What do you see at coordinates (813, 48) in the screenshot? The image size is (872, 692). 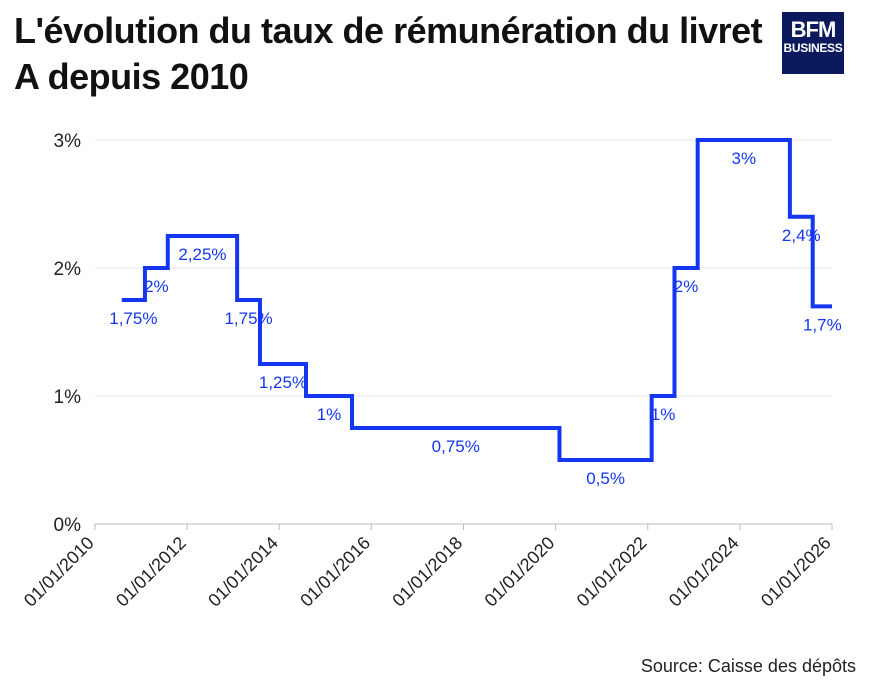 I see `logo-text-bottom: BUSINESS` at bounding box center [813, 48].